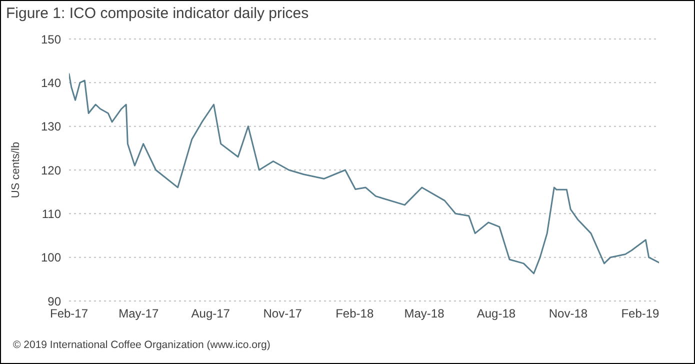 This screenshot has width=695, height=364. What do you see at coordinates (51, 83) in the screenshot?
I see `y-tick-label: 140` at bounding box center [51, 83].